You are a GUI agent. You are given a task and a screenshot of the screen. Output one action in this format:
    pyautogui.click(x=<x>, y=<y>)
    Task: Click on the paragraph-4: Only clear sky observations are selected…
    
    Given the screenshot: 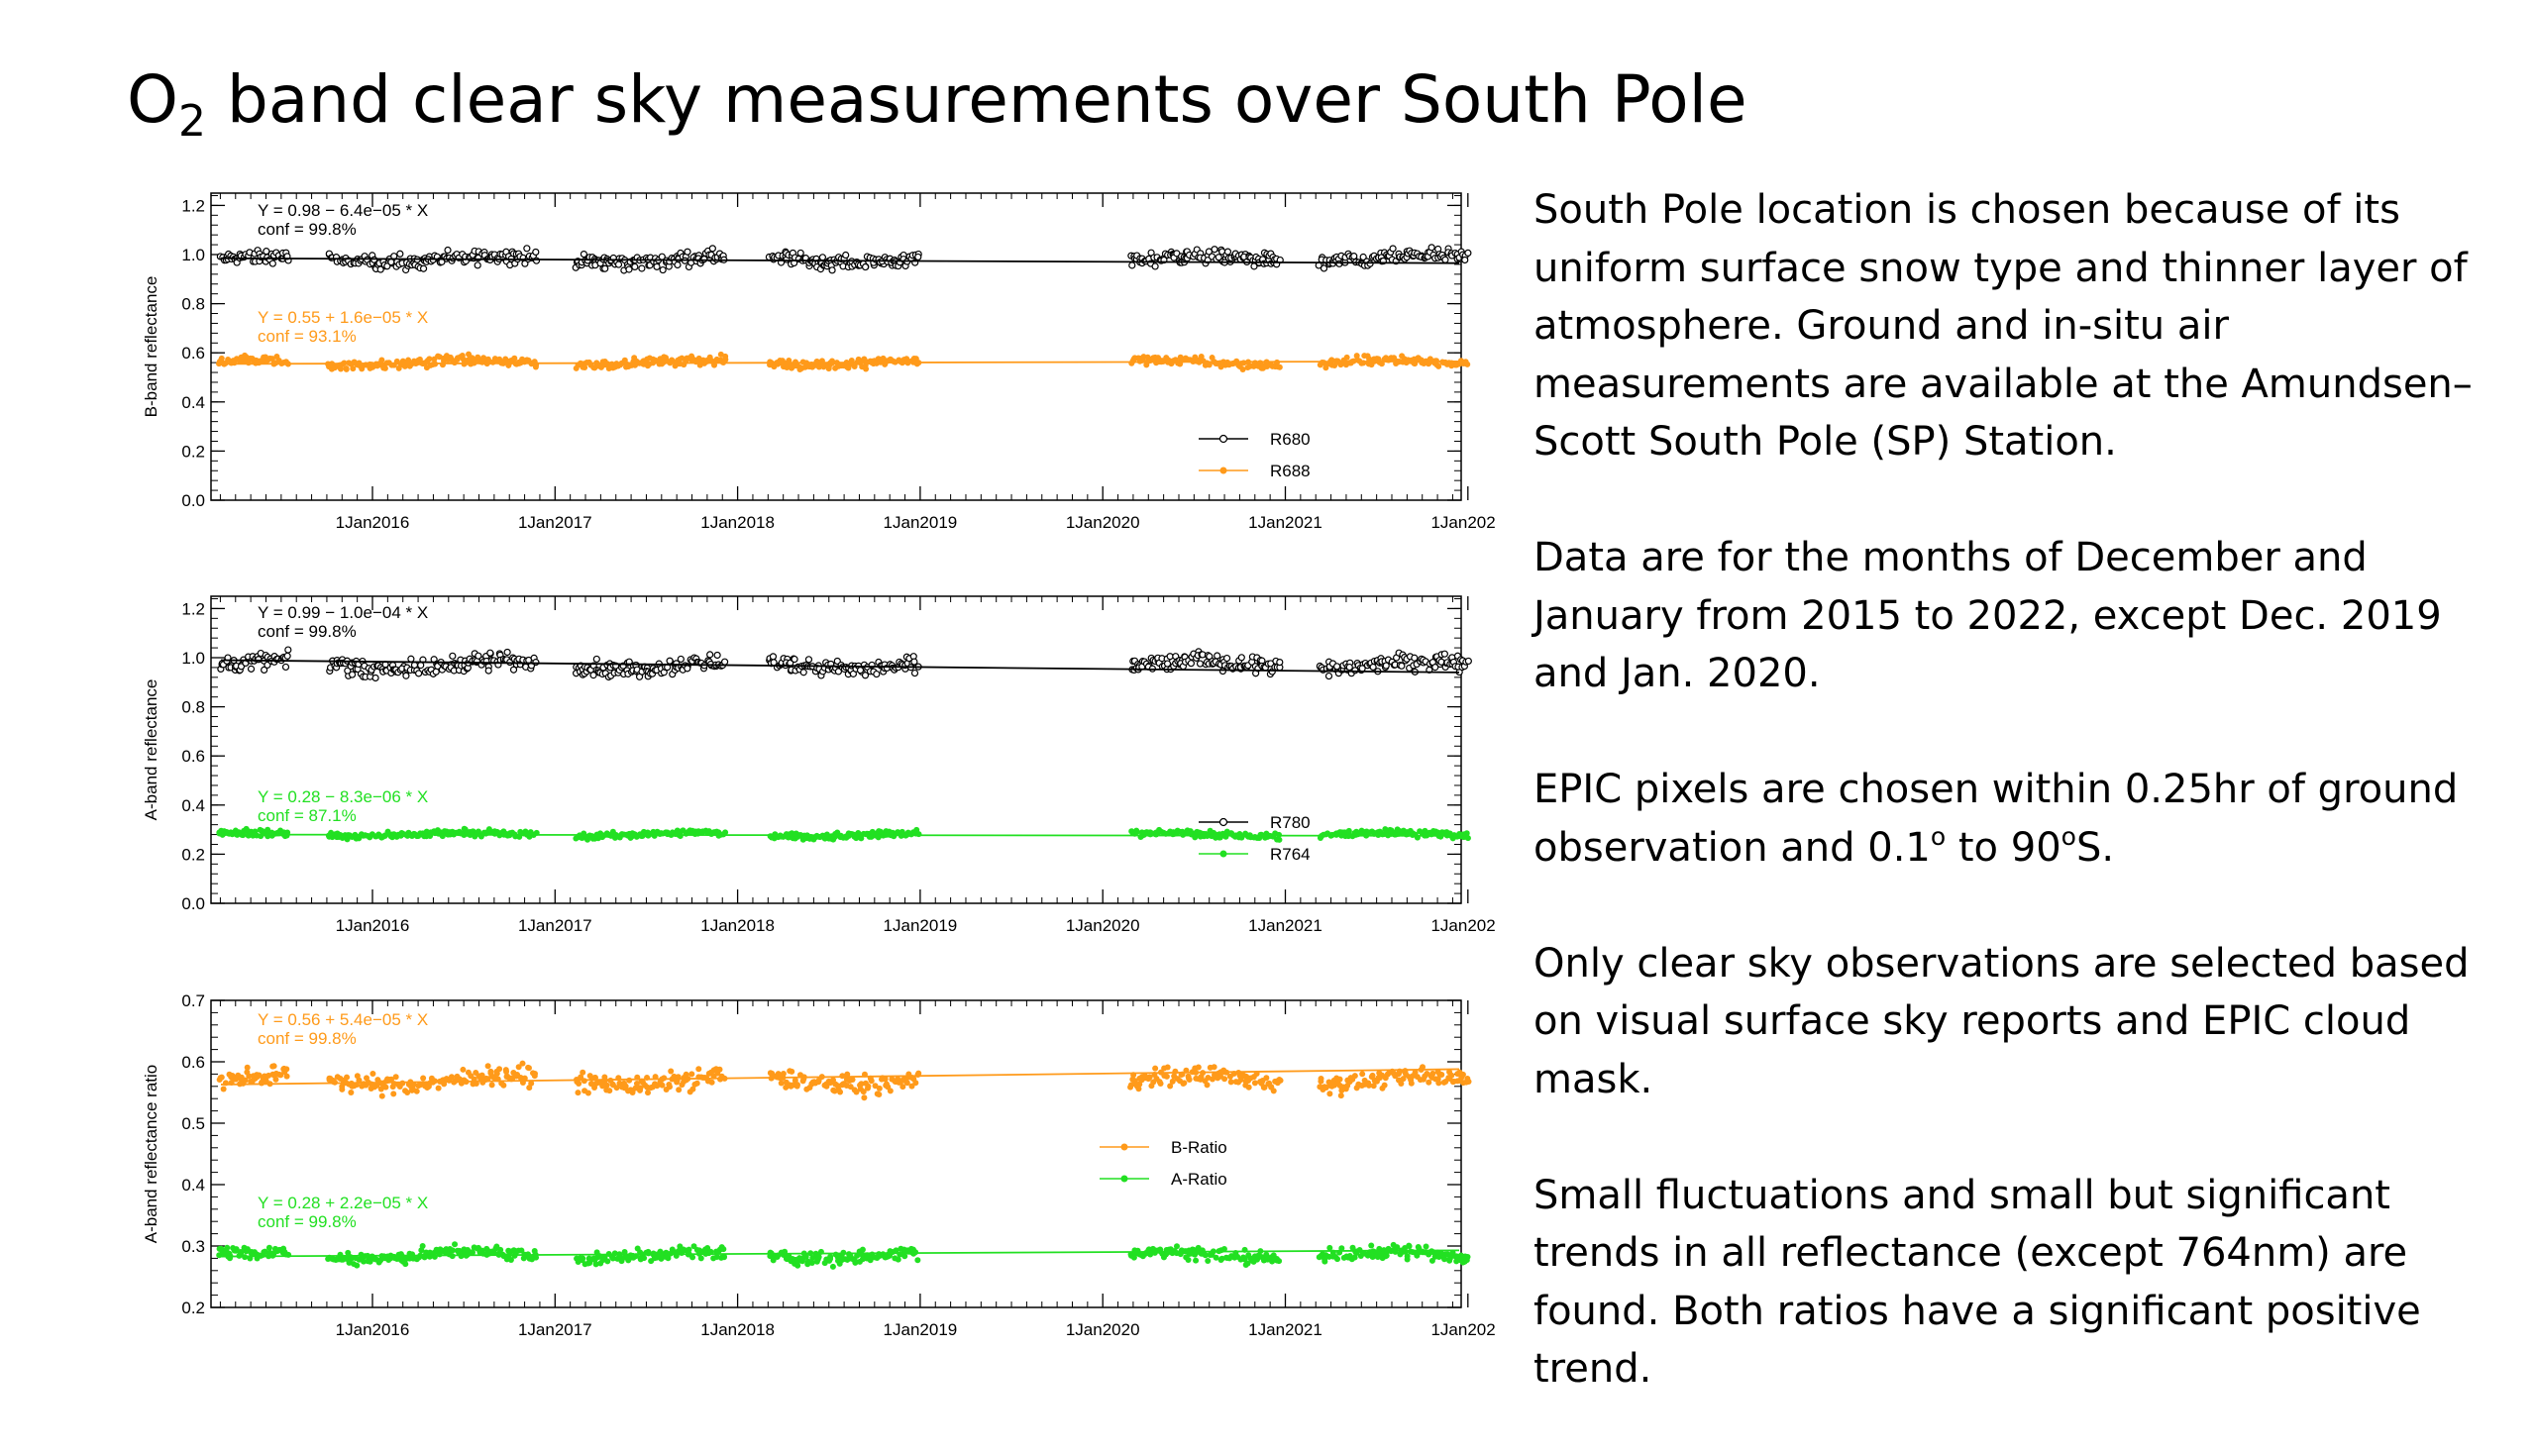 What is the action you would take?
    pyautogui.click(x=2001, y=1021)
    